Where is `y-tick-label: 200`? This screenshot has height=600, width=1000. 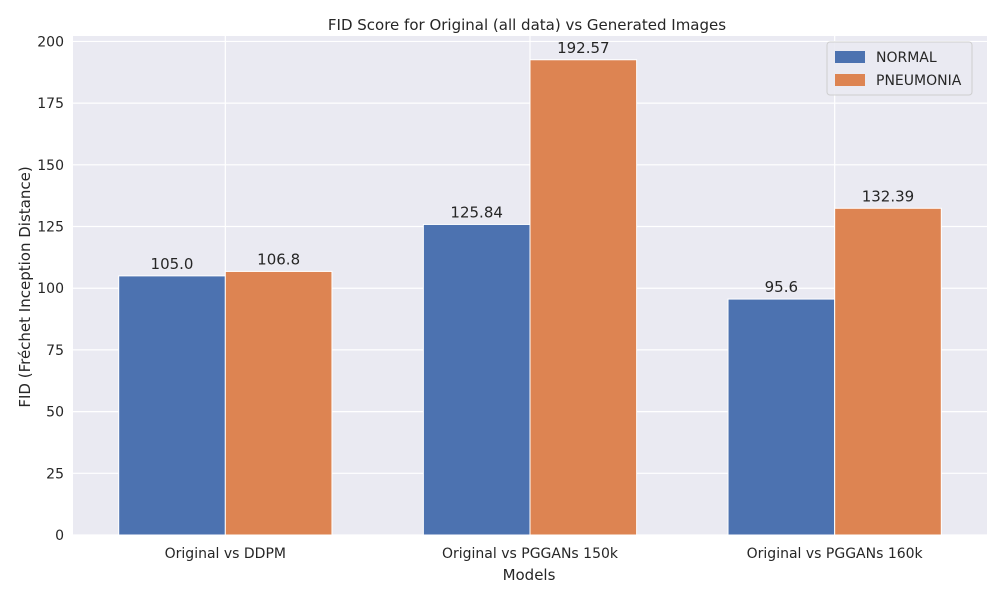 y-tick-label: 200 is located at coordinates (50, 42).